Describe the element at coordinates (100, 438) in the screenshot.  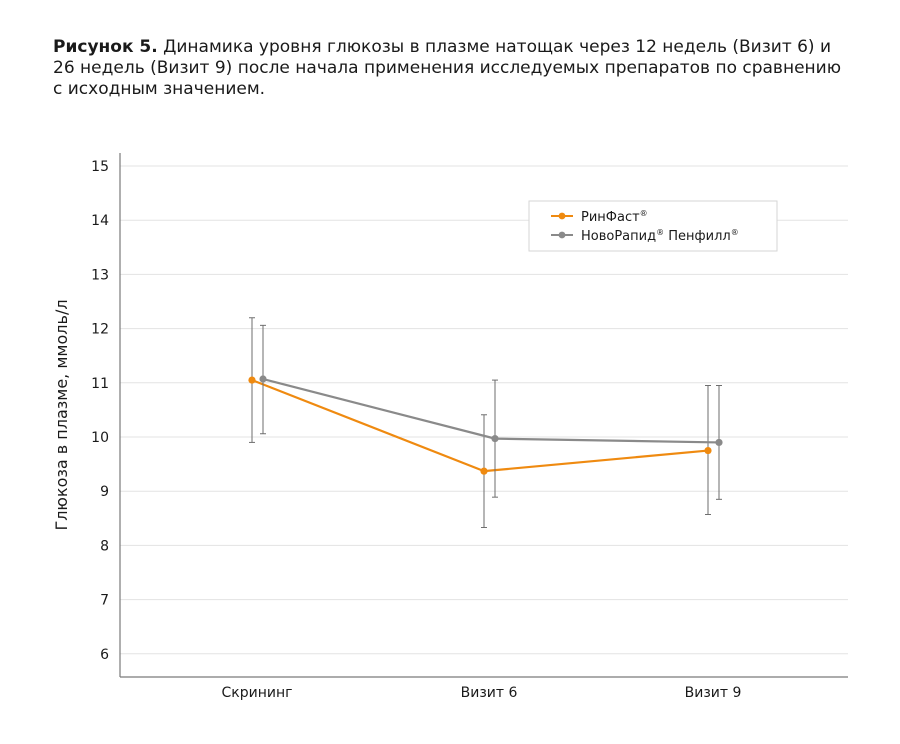
I see `y-tick-label: 10` at that location.